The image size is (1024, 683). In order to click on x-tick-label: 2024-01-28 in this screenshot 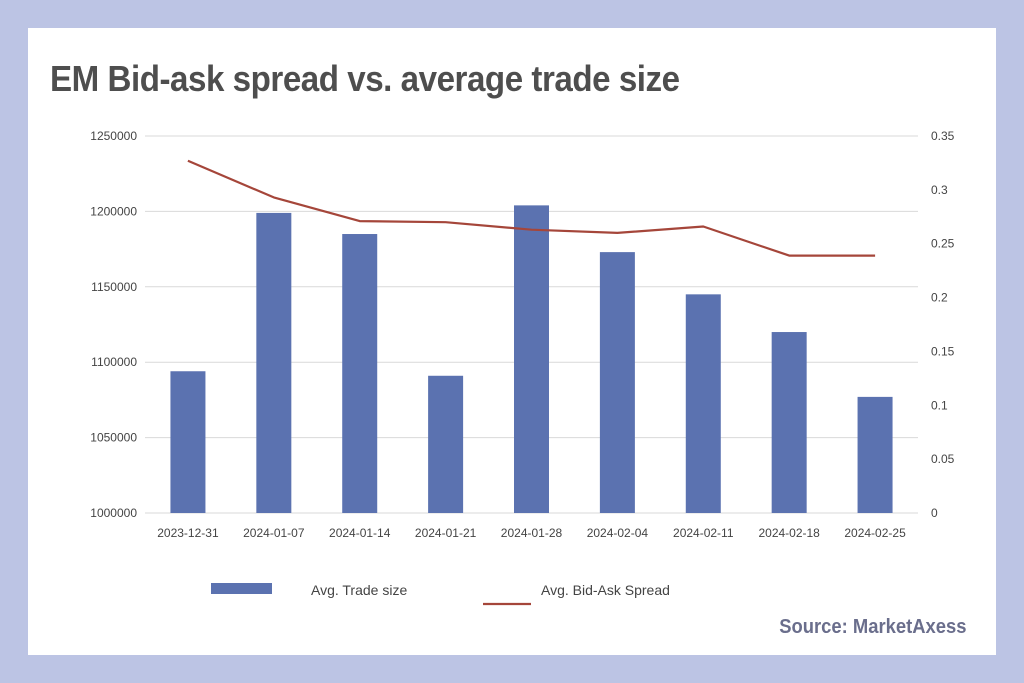, I will do `click(532, 533)`.